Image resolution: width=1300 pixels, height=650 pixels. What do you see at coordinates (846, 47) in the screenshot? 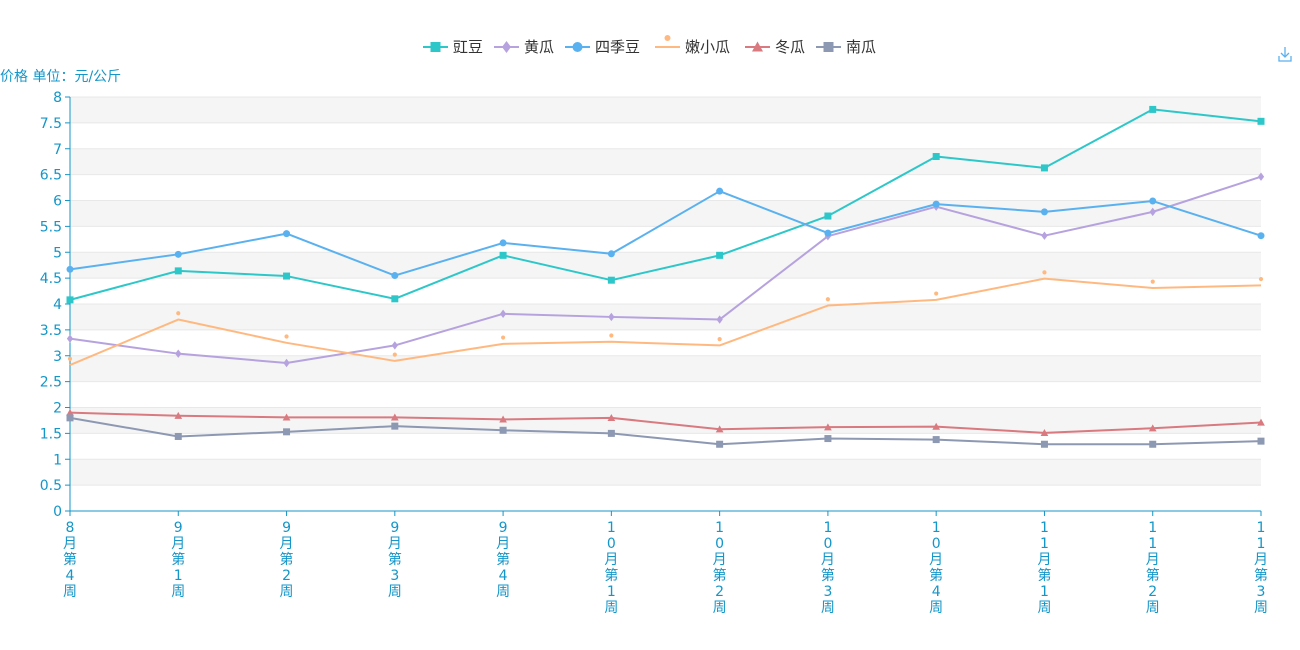
I see `legend-item: 南瓜` at bounding box center [846, 47].